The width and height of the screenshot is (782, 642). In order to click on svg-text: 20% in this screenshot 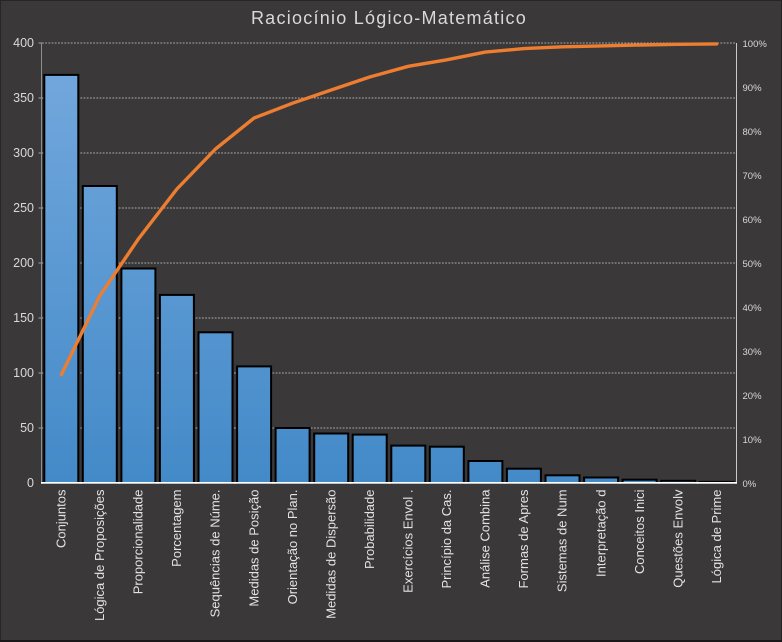, I will do `click(753, 396)`.